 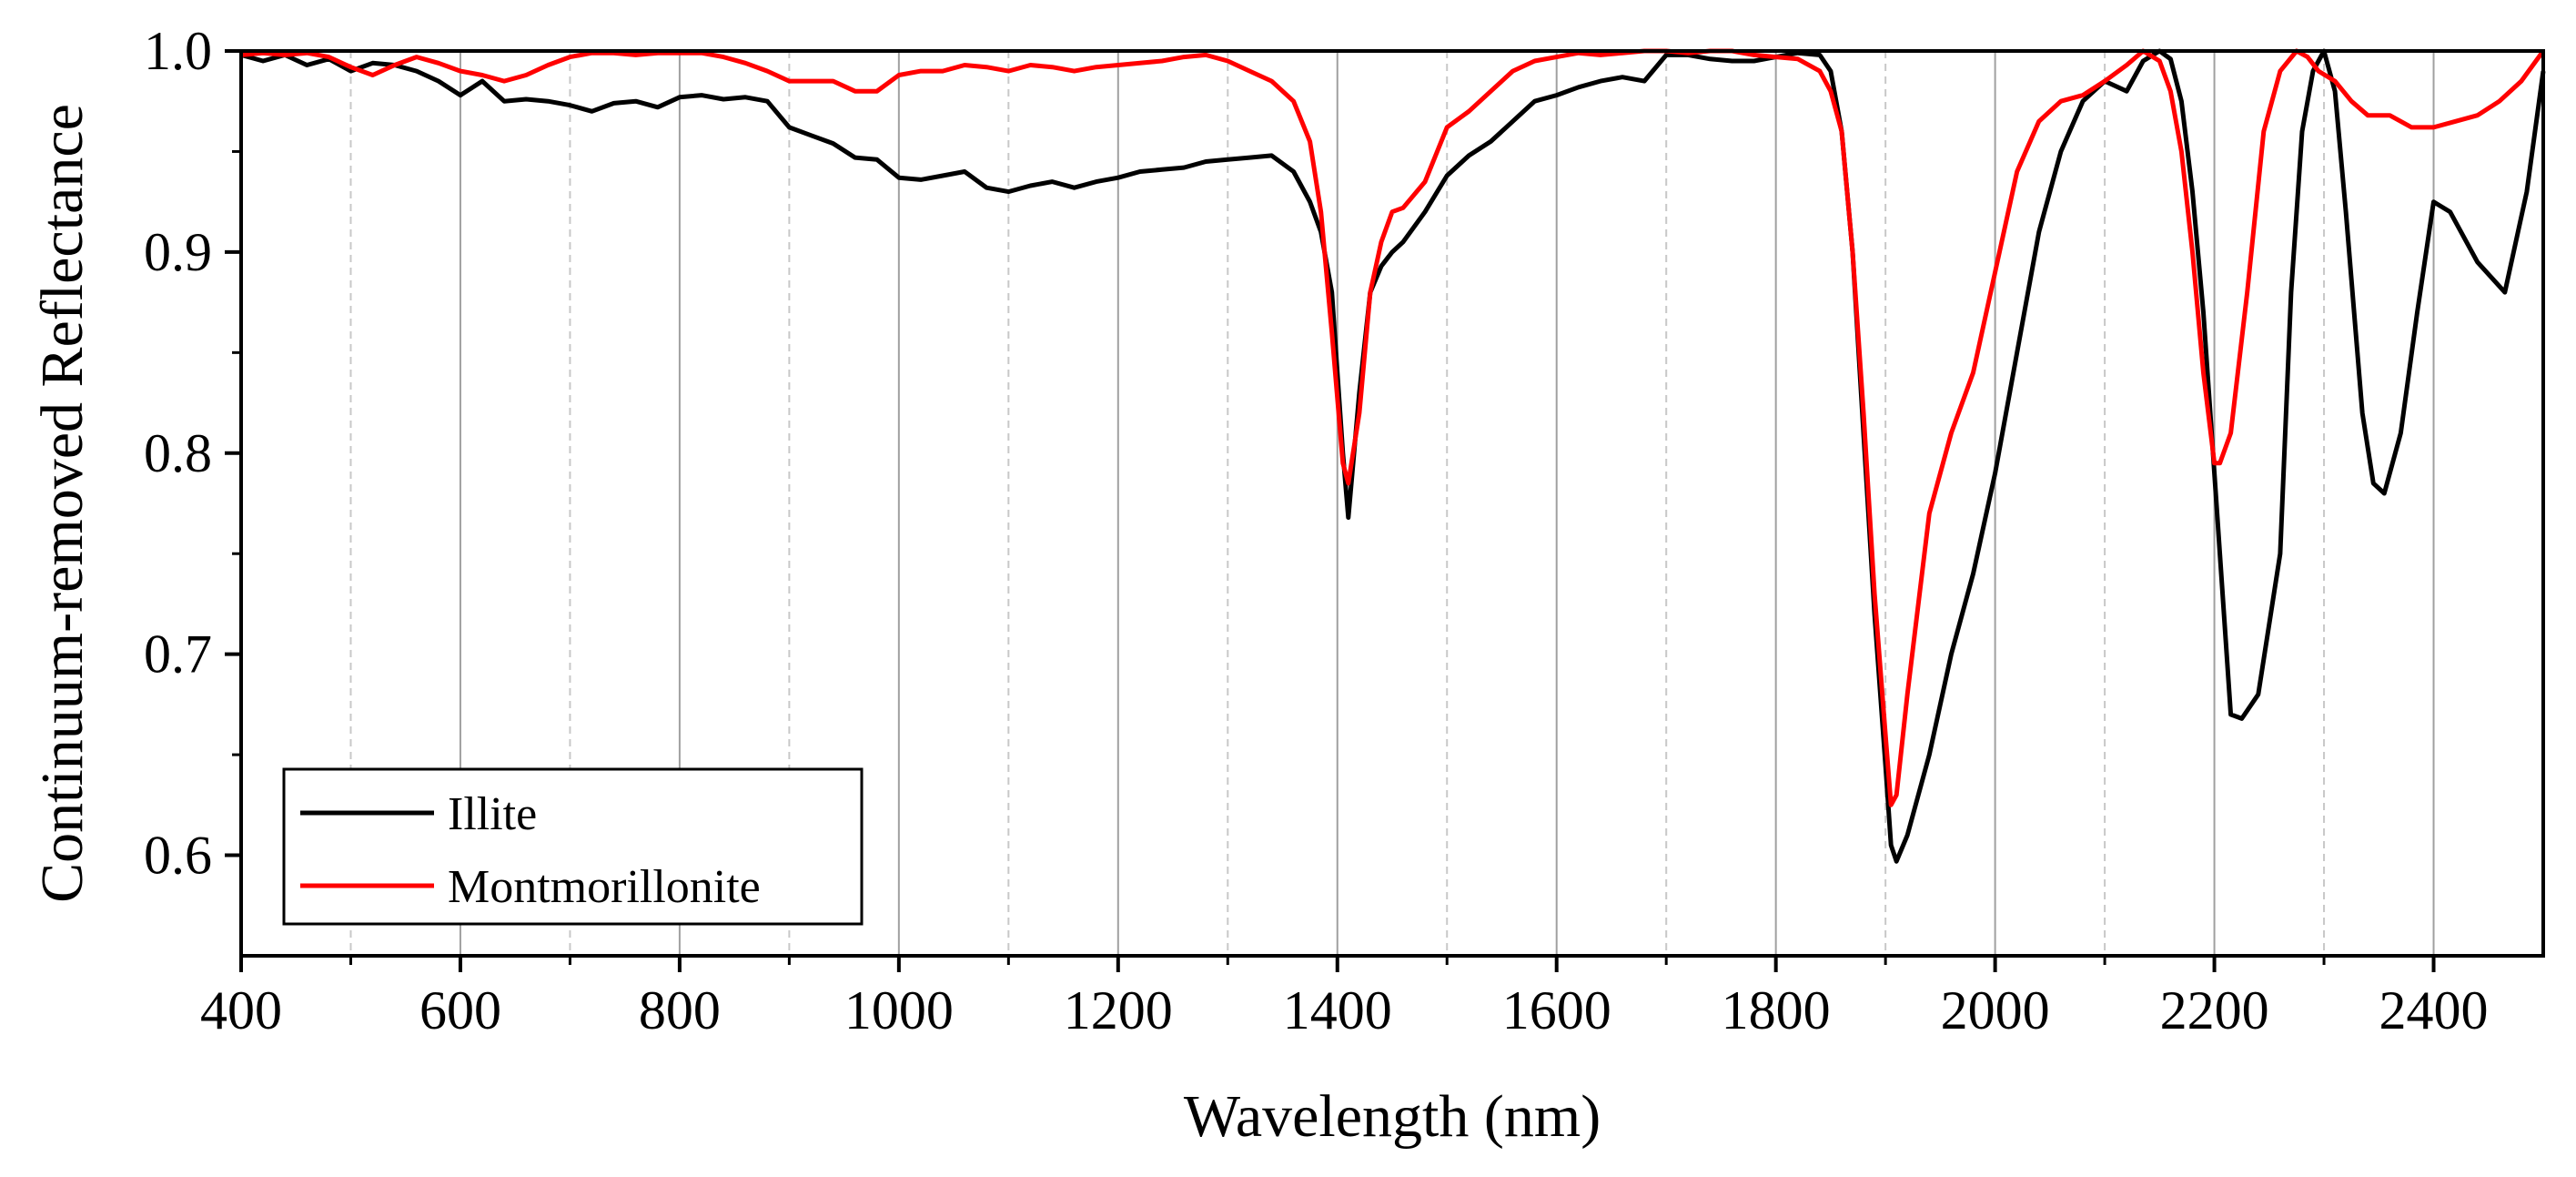 What do you see at coordinates (1776, 1010) in the screenshot?
I see `x-tick-label: 1800` at bounding box center [1776, 1010].